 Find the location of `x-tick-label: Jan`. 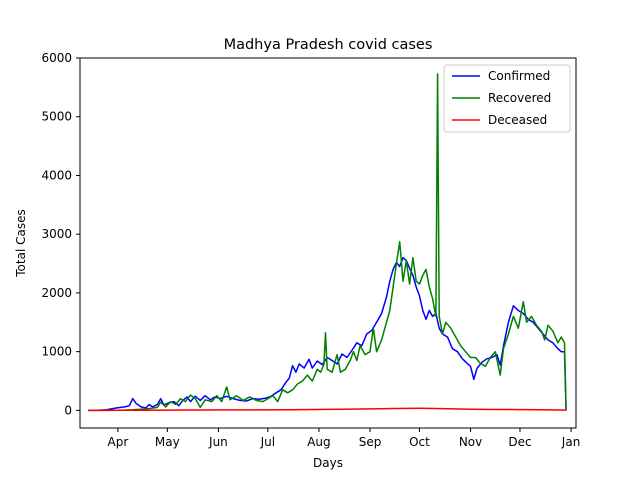

x-tick-label: Jan is located at coordinates (571, 442).